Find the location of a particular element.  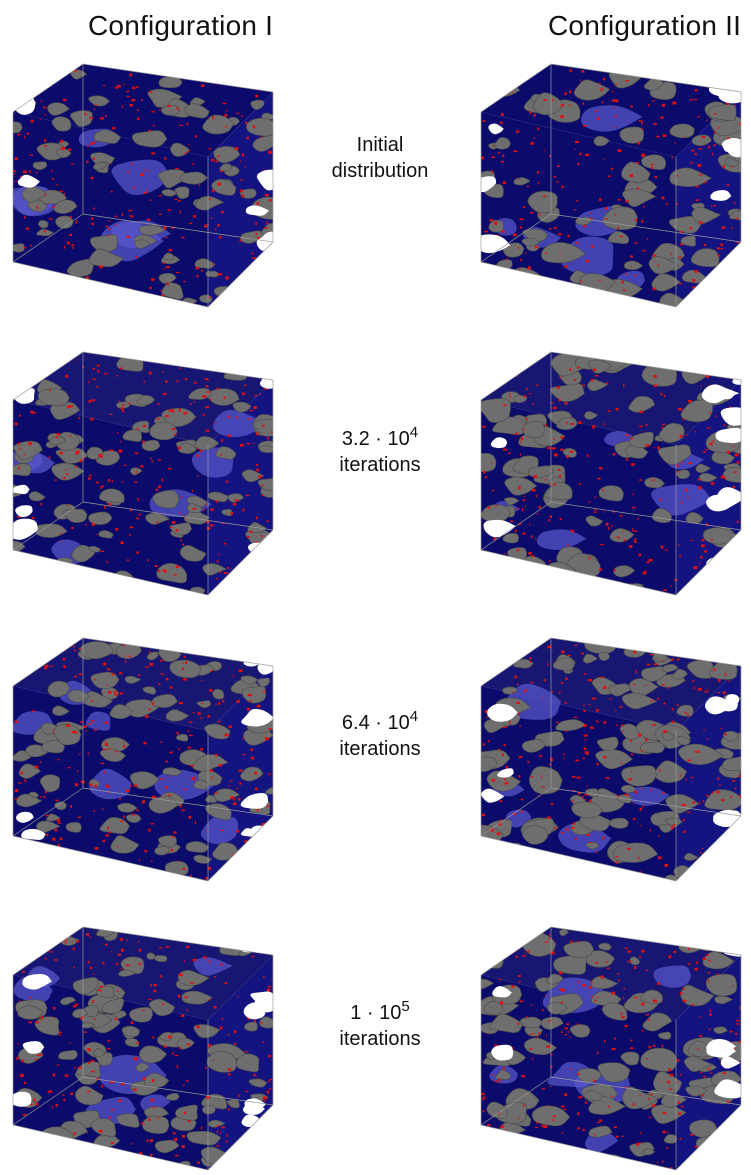

row-label-value: 1 · 10⁵ is located at coordinates (380, 1011).